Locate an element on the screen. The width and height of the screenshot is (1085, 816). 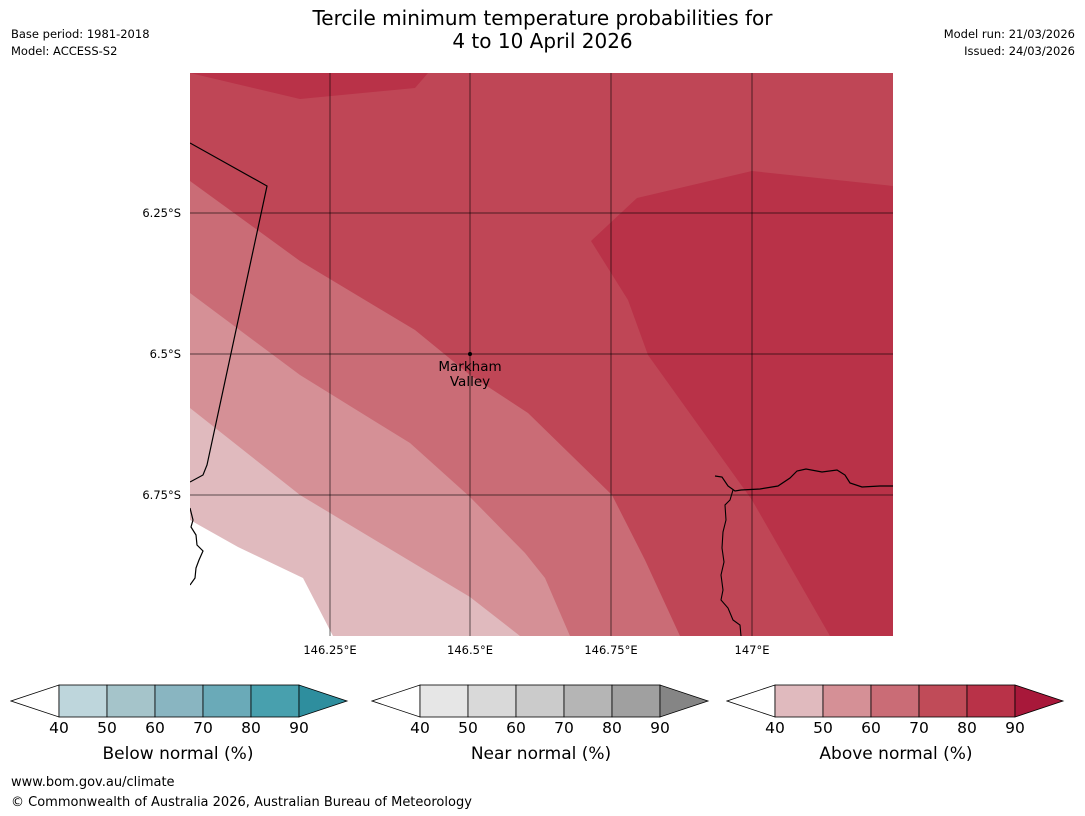
footer-url: www.bom.gov.au/climate is located at coordinates (93, 782).